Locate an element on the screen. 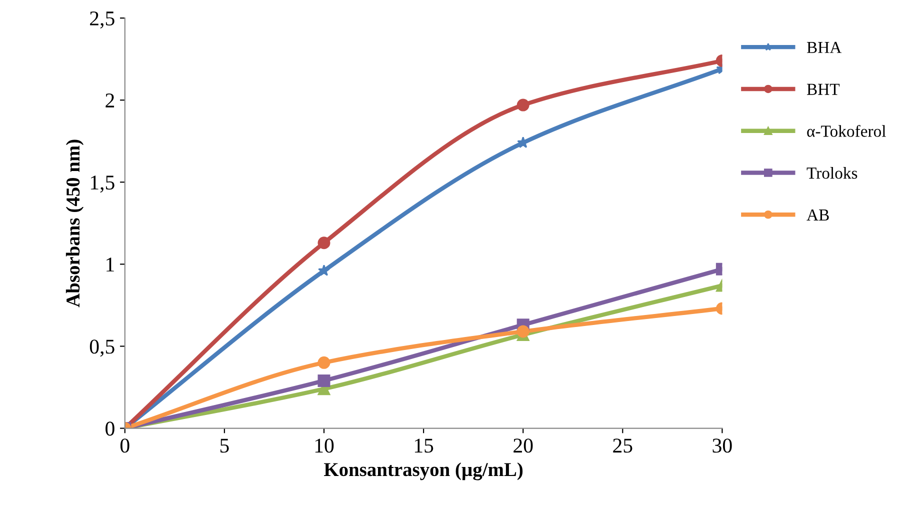 This screenshot has height=516, width=905. x-tick-label: 5 is located at coordinates (224, 445).